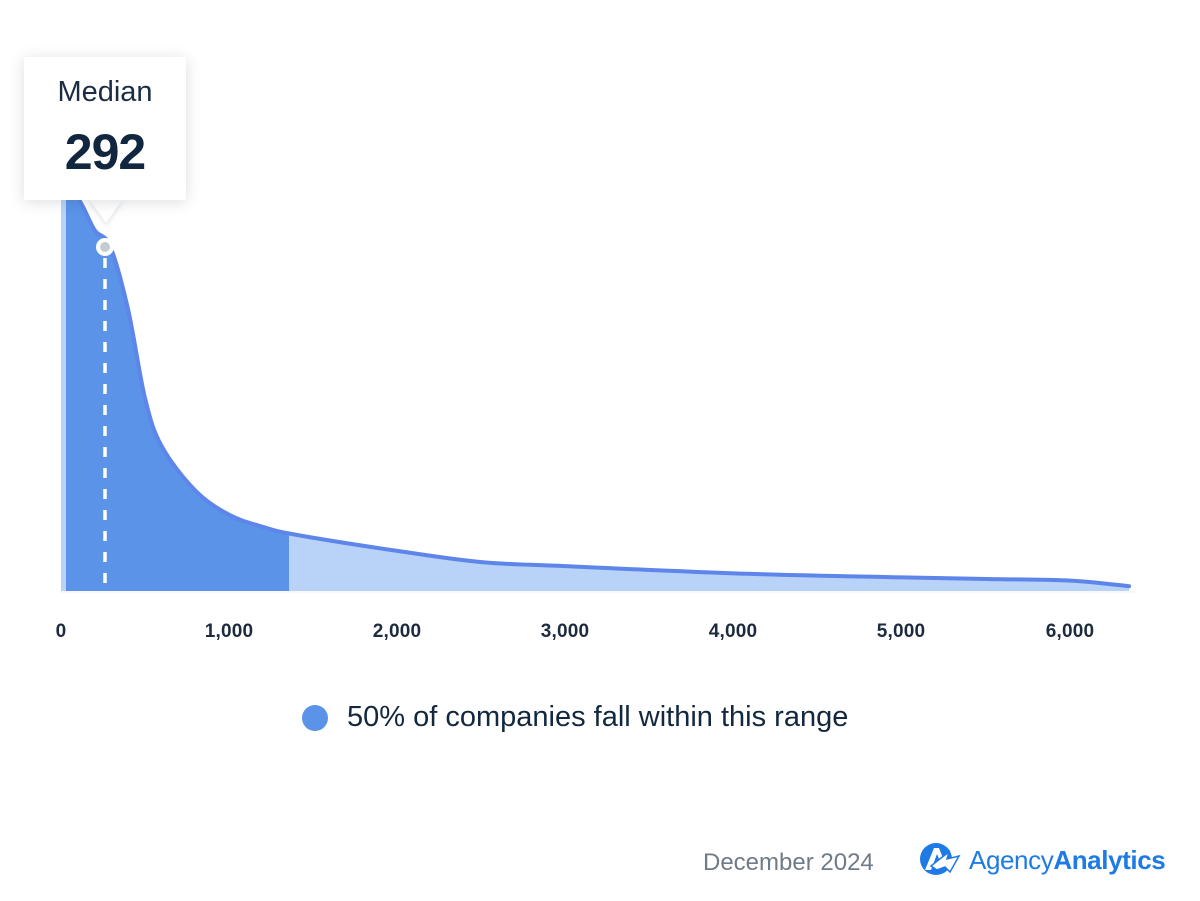  Describe the element at coordinates (901, 631) in the screenshot. I see `x-tick-5000: 5,000` at that location.